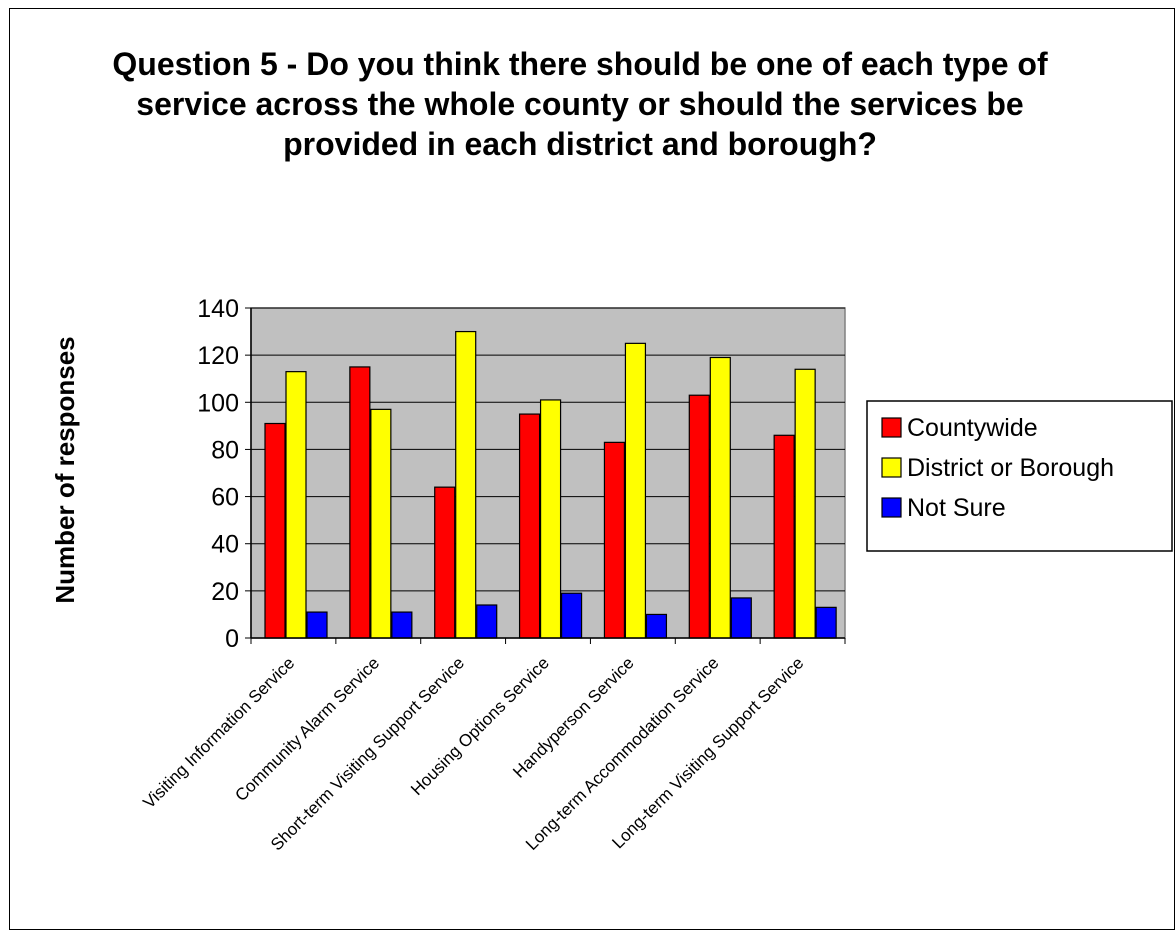 Image resolution: width=1176 pixels, height=931 pixels. What do you see at coordinates (218, 403) in the screenshot?
I see `y-tick-label: 100` at bounding box center [218, 403].